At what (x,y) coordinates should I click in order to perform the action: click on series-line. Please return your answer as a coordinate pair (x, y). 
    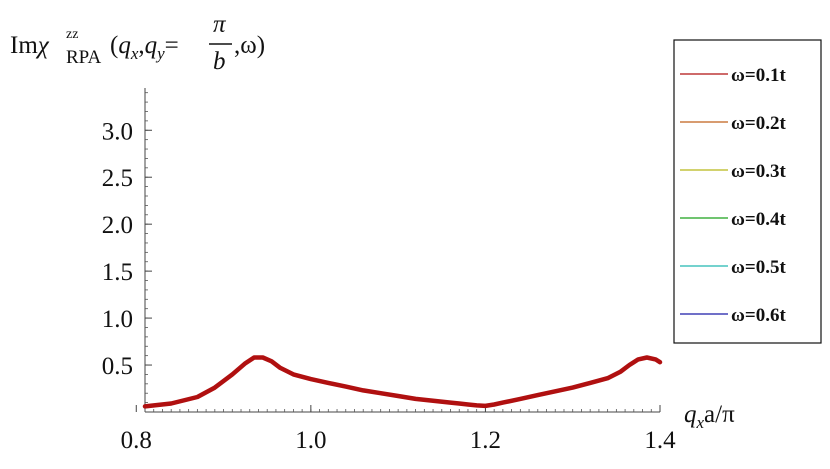
    Looking at the image, I should click on (402, 382).